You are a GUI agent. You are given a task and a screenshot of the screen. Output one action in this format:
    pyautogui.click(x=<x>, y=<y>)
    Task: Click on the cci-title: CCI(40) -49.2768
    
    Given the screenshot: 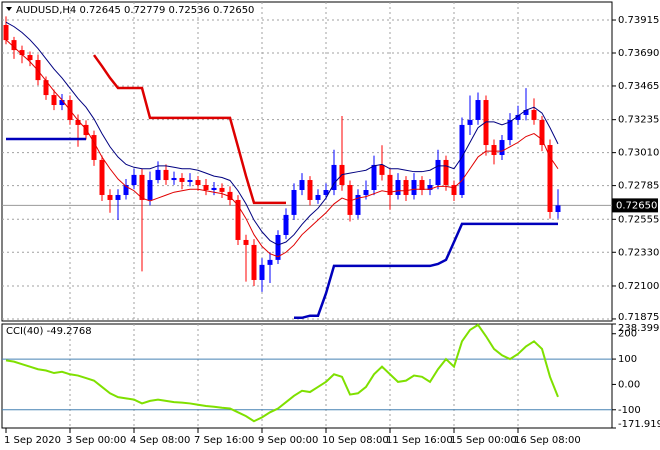 What is the action you would take?
    pyautogui.click(x=49, y=331)
    